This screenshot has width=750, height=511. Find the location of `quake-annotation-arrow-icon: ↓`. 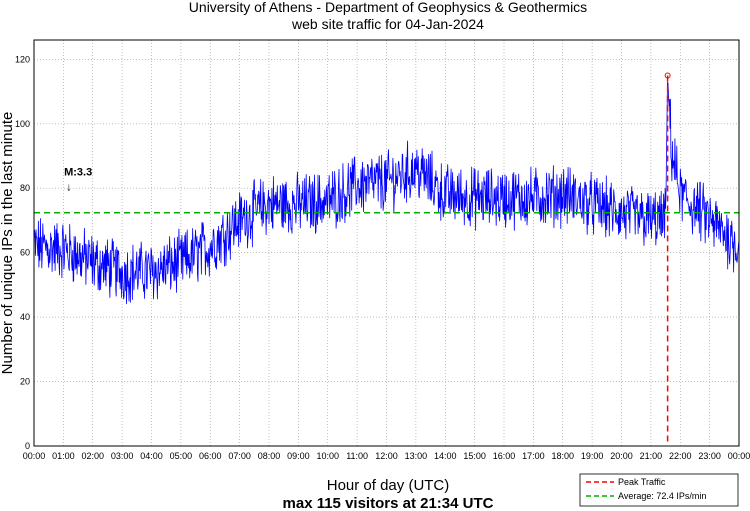

quake-annotation-arrow-icon: ↓ is located at coordinates (69, 188).